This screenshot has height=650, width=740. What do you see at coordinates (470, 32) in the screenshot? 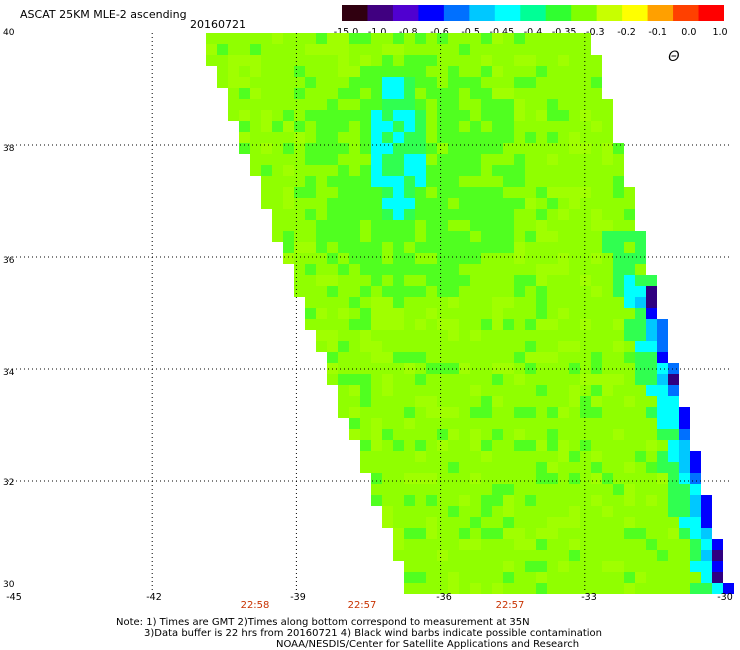
I see `colorbar-label: -0.5` at bounding box center [470, 32].